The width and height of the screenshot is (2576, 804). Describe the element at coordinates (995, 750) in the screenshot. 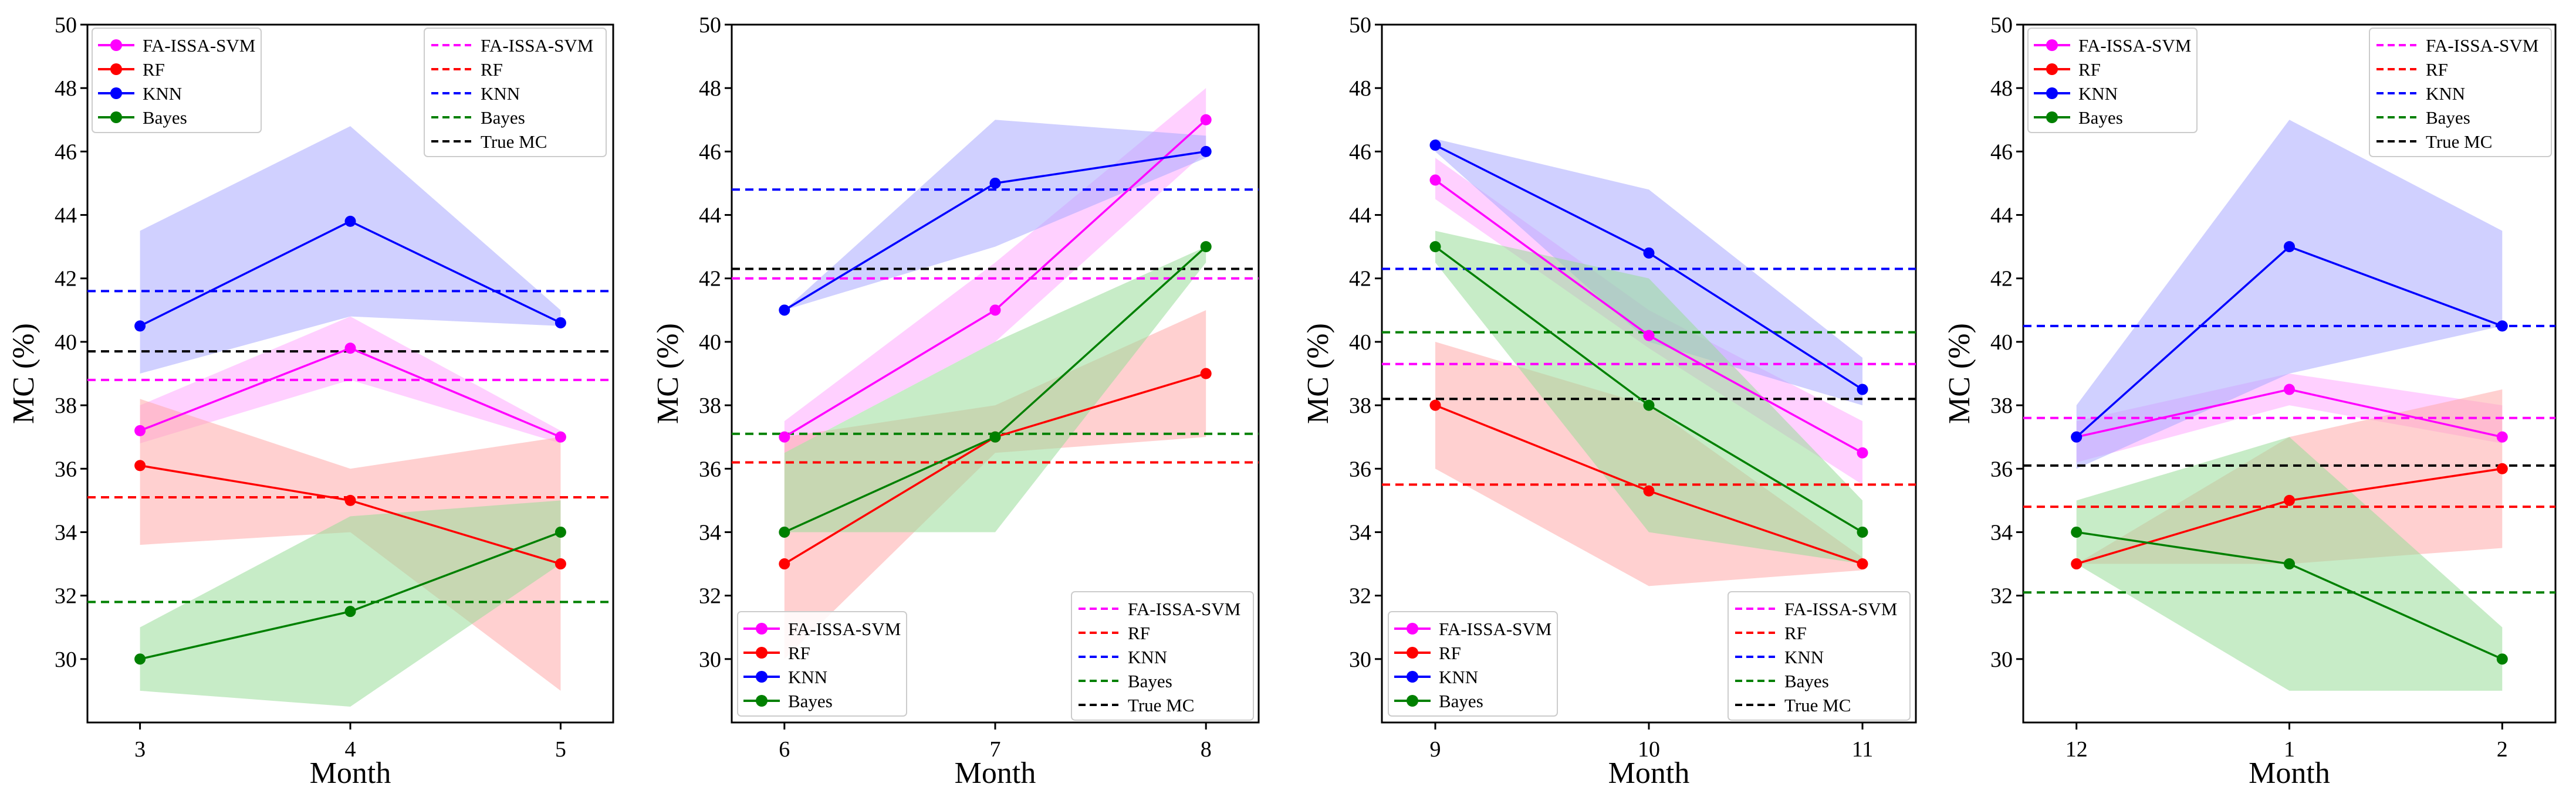

I see `x-tick-label: 7` at that location.